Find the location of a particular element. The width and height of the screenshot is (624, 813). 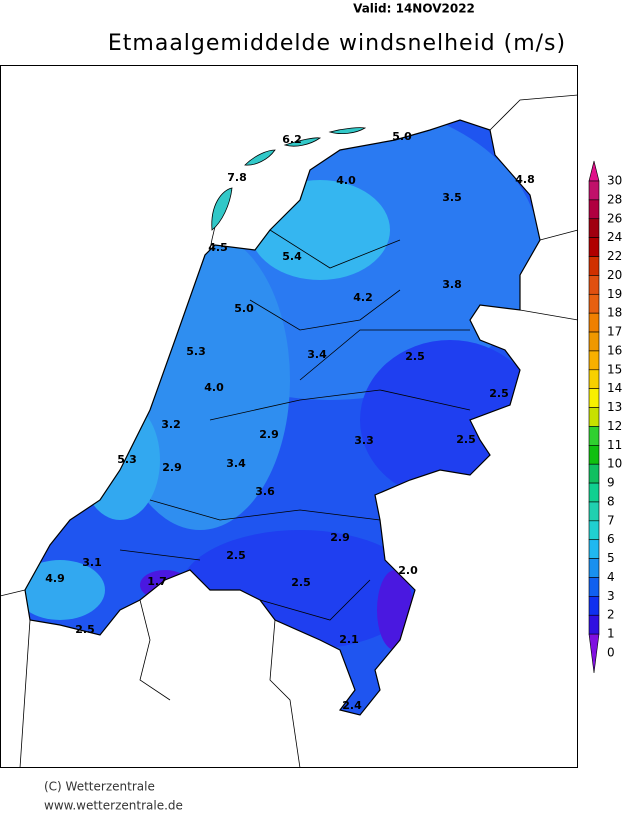

legend-label: 2 is located at coordinates (611, 615).